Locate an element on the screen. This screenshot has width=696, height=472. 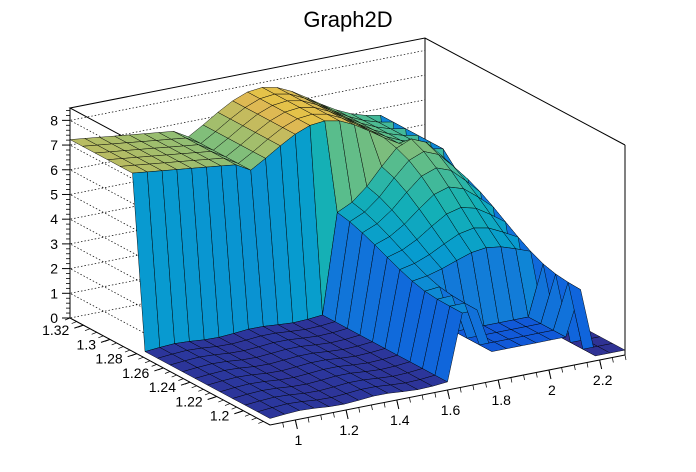
z-tick-label: 0 is located at coordinates (54, 318).